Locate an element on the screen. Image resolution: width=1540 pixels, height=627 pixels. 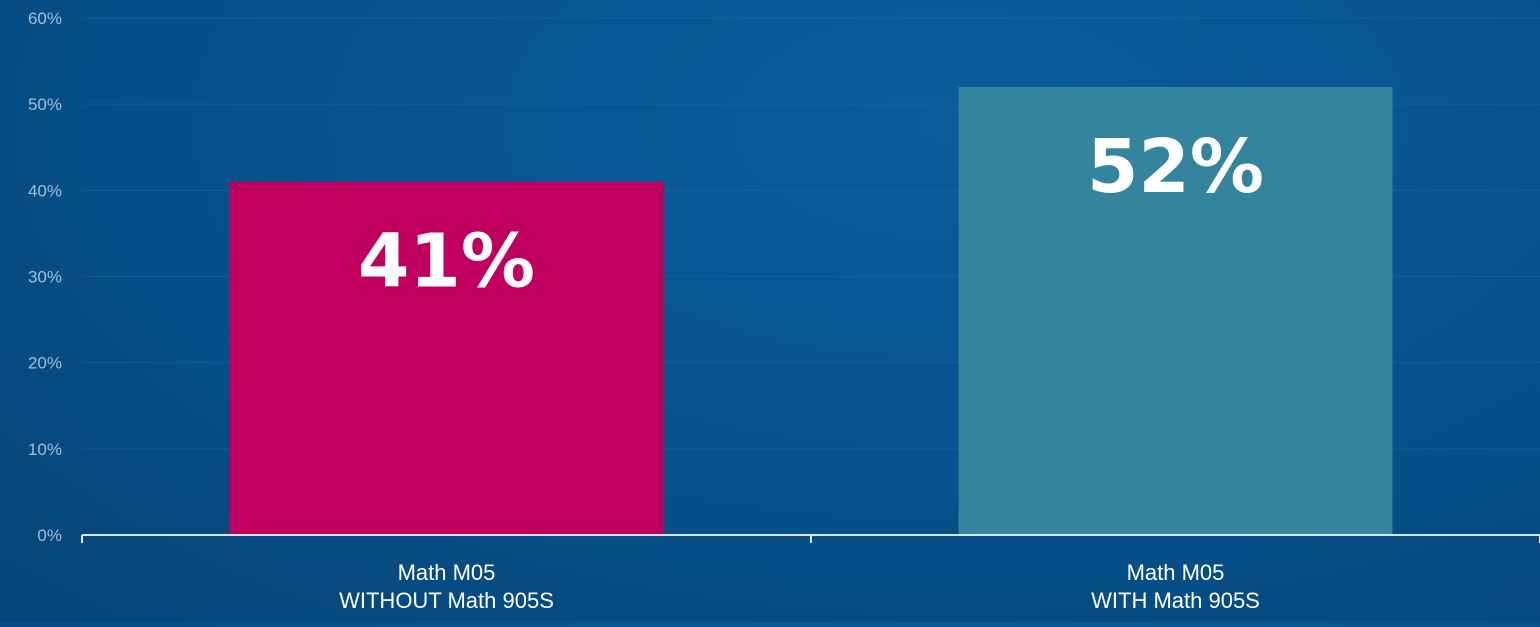
y-tick-label: 10% is located at coordinates (45, 449).